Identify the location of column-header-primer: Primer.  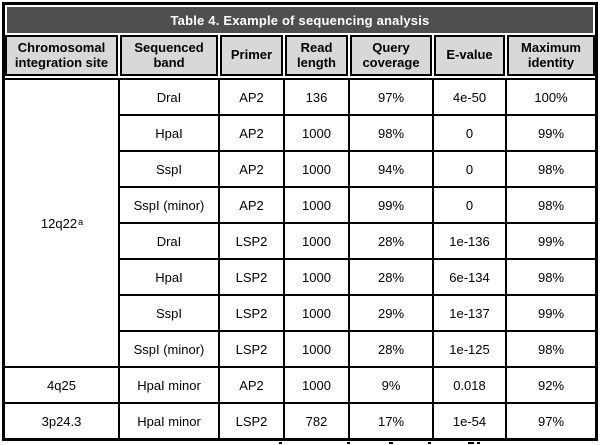
(251, 55).